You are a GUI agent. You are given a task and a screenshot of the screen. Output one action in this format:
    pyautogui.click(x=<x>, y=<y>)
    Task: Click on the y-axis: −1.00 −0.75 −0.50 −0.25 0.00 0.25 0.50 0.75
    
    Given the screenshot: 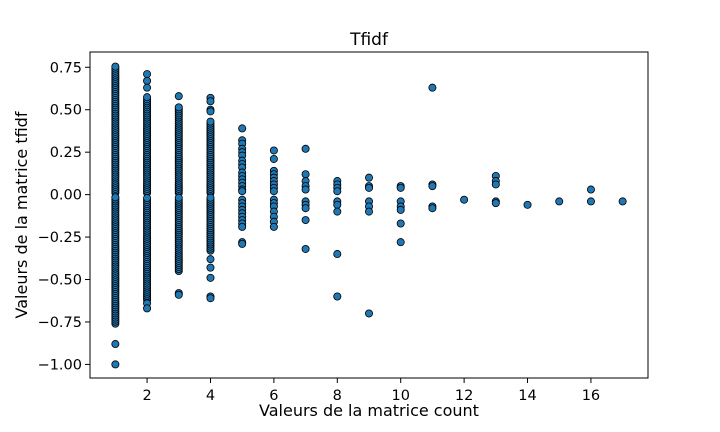 What is the action you would take?
    pyautogui.click(x=64, y=216)
    